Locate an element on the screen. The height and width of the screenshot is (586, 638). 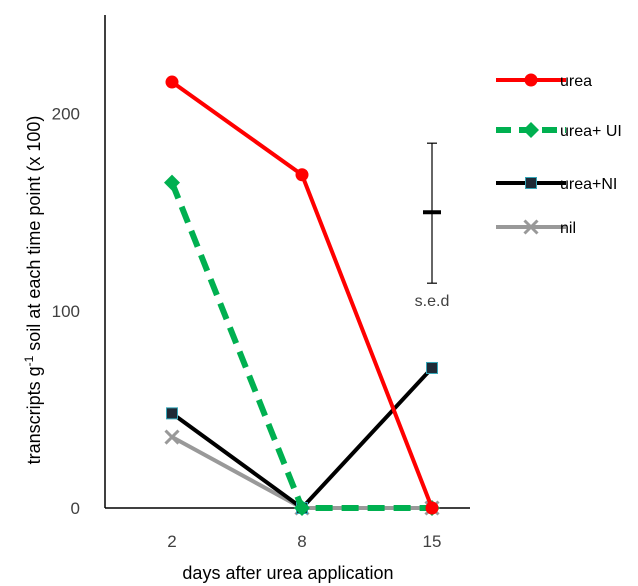
y-tick-labels: 0 100 200 is located at coordinates (66, 311).